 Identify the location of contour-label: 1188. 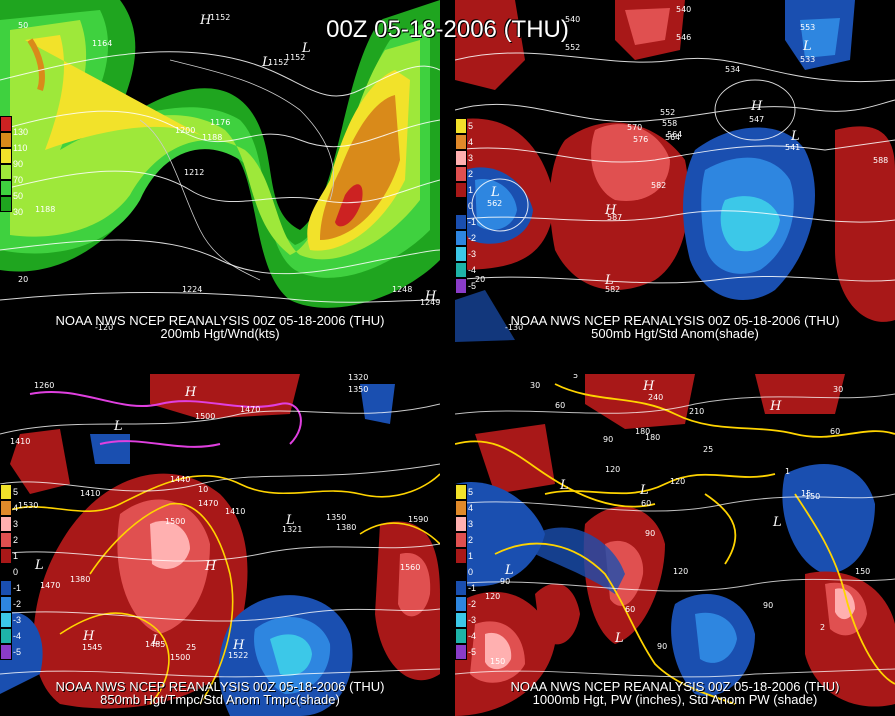
(212, 137).